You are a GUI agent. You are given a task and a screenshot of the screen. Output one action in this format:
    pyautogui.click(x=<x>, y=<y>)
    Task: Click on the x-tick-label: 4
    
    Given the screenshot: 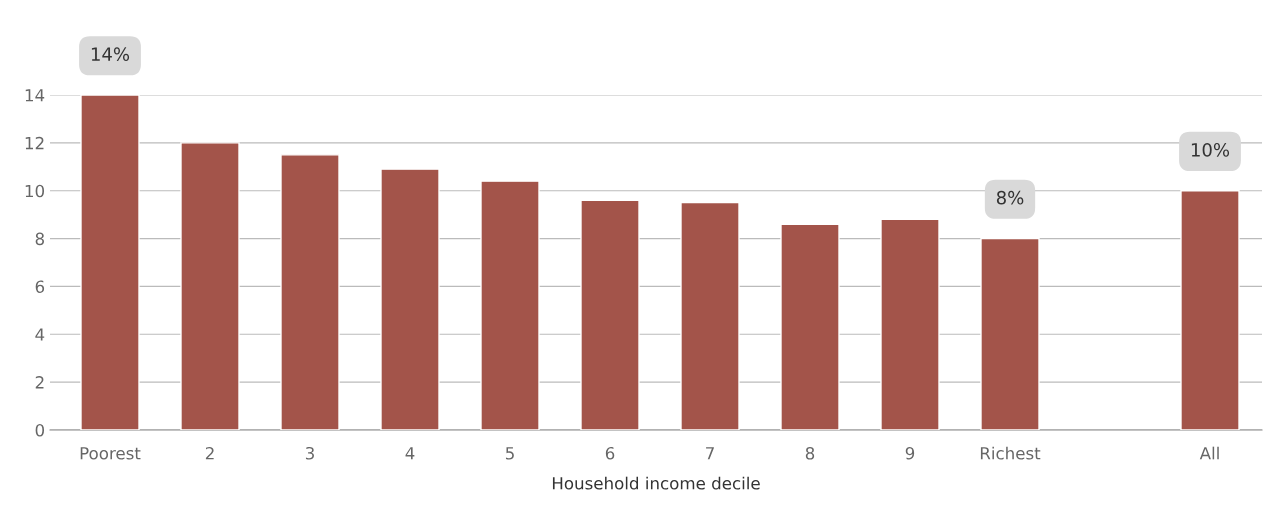 What is the action you would take?
    pyautogui.click(x=410, y=453)
    